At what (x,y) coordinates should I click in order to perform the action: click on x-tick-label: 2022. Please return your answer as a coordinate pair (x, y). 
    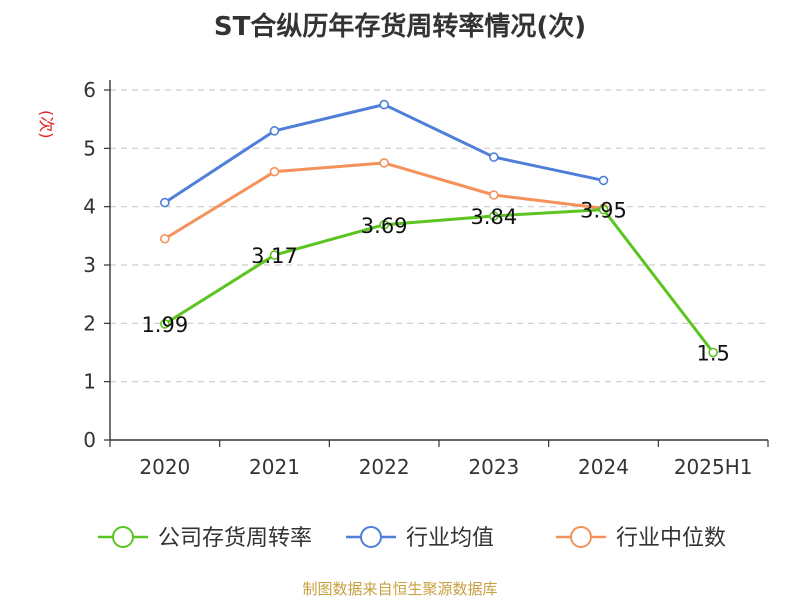
    Looking at the image, I should click on (384, 467).